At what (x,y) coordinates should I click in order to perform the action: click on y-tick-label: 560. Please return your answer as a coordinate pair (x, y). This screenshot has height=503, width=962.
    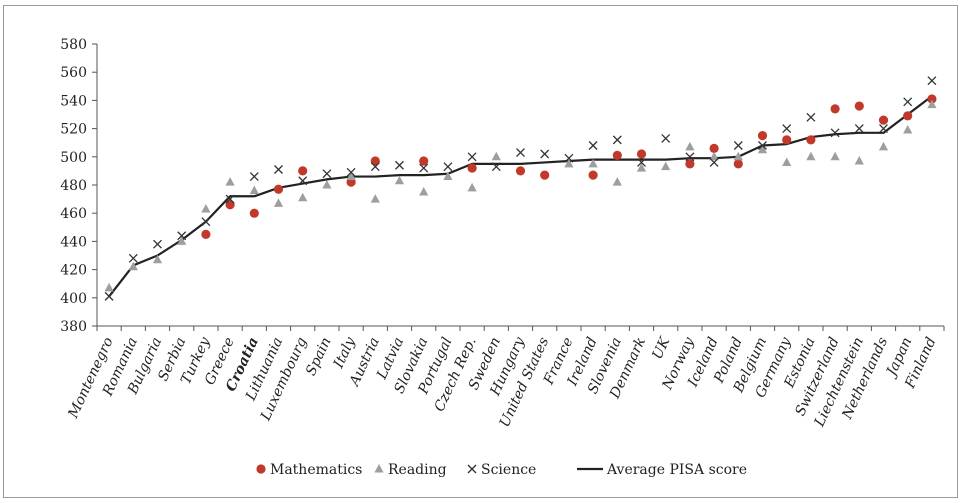
    Looking at the image, I should click on (73, 73).